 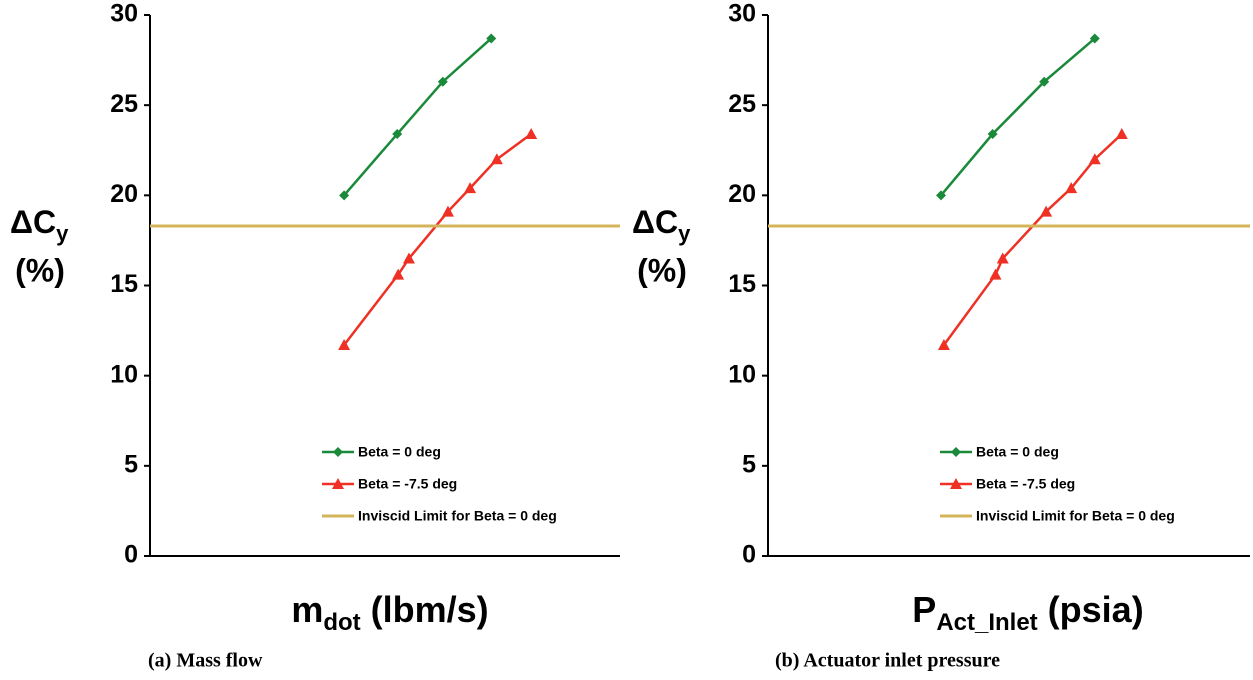 What do you see at coordinates (341, 622) in the screenshot?
I see `x-label-sub: dot` at bounding box center [341, 622].